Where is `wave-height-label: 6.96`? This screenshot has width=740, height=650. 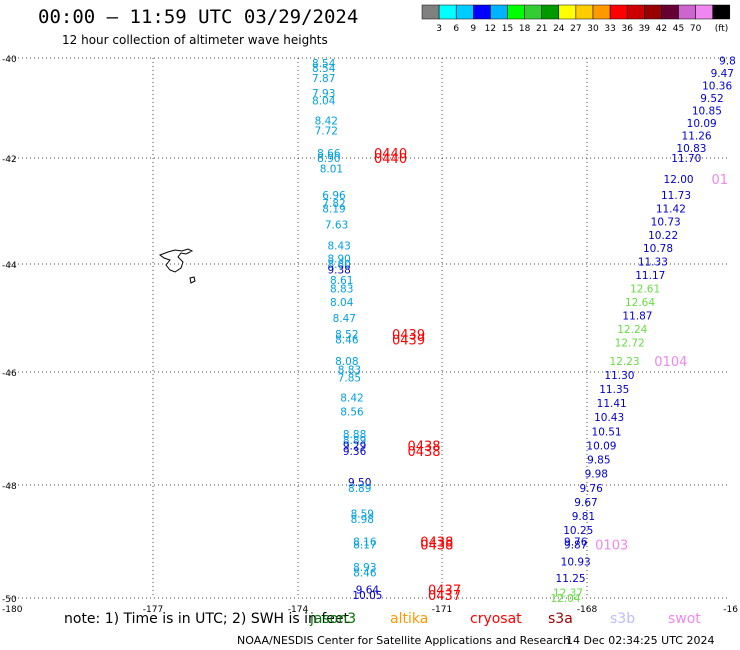 wave-height-label: 6.96 is located at coordinates (334, 196).